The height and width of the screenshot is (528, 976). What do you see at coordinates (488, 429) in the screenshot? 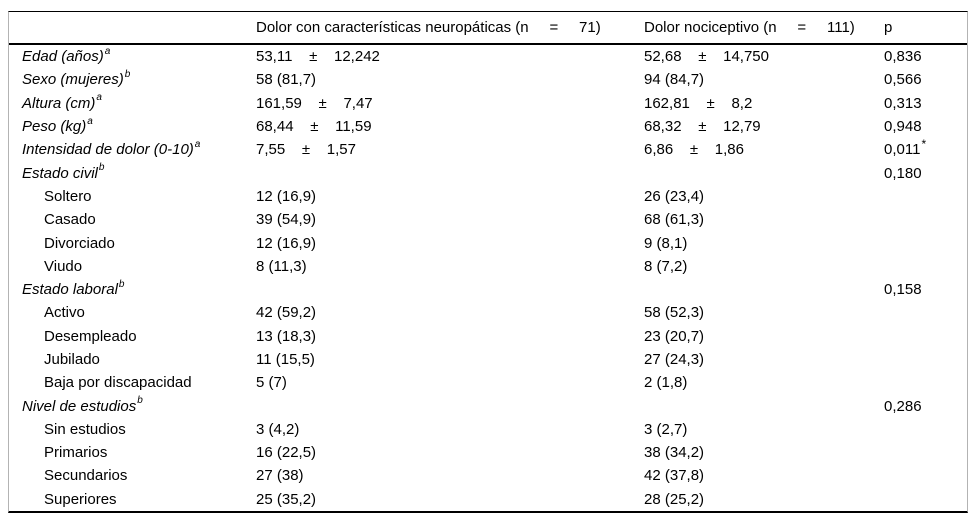
I see `table-row: Sin estudios 3 (4,2) 3 (2,7)` at bounding box center [488, 429].